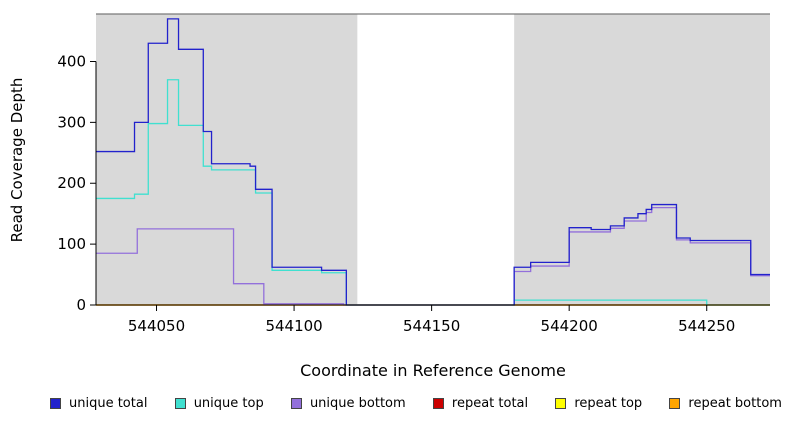  I want to click on legend-item-repeat-top: repeat top, so click(598, 403).